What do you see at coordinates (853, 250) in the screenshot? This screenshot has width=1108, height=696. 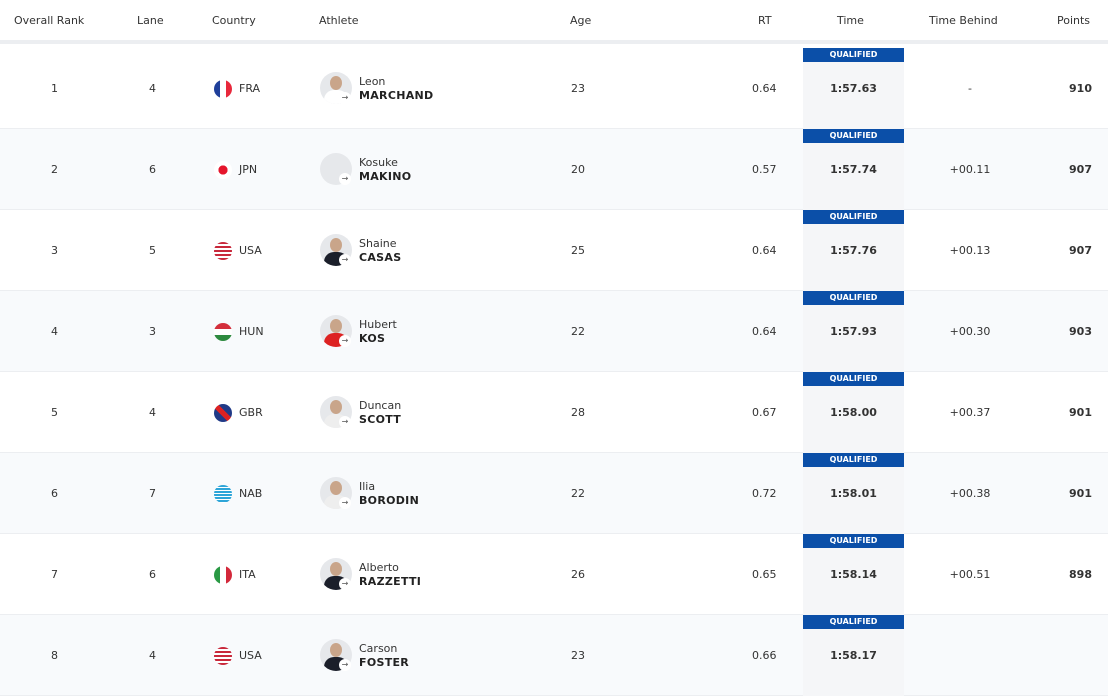 I see `time: 1:57.76` at bounding box center [853, 250].